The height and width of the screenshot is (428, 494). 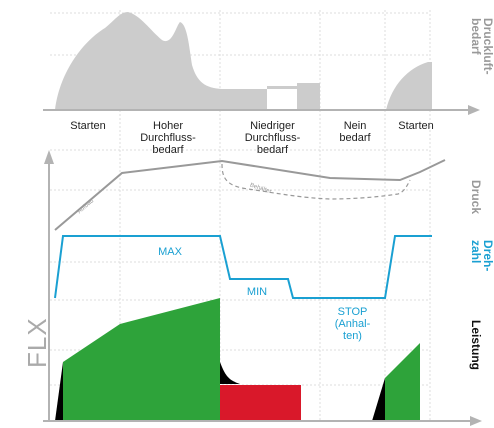 What do you see at coordinates (308, 96) in the screenshot?
I see `demand-block` at bounding box center [308, 96].